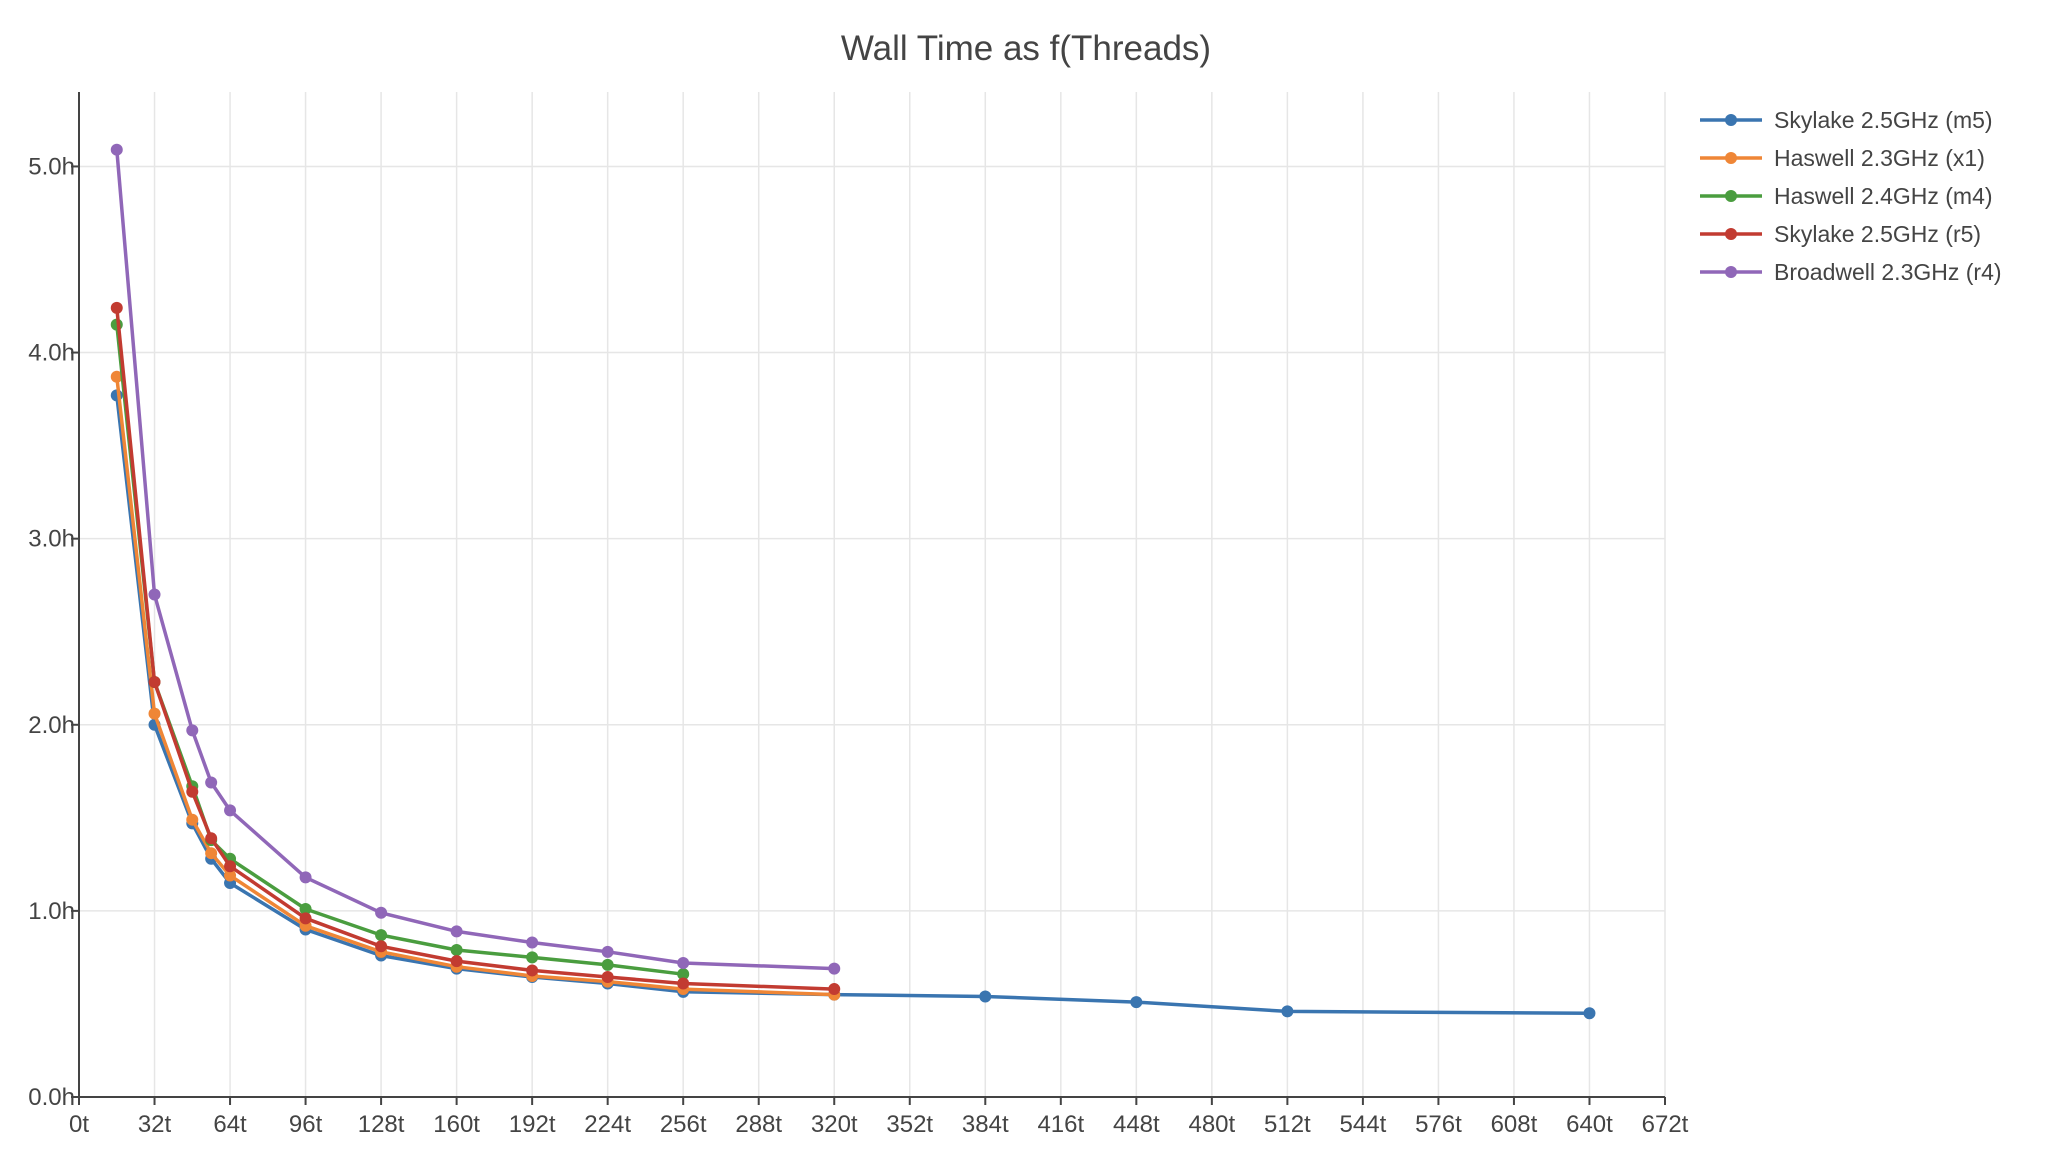 This screenshot has width=2052, height=1162. I want to click on y-tick-label: 5.0h, so click(51, 166).